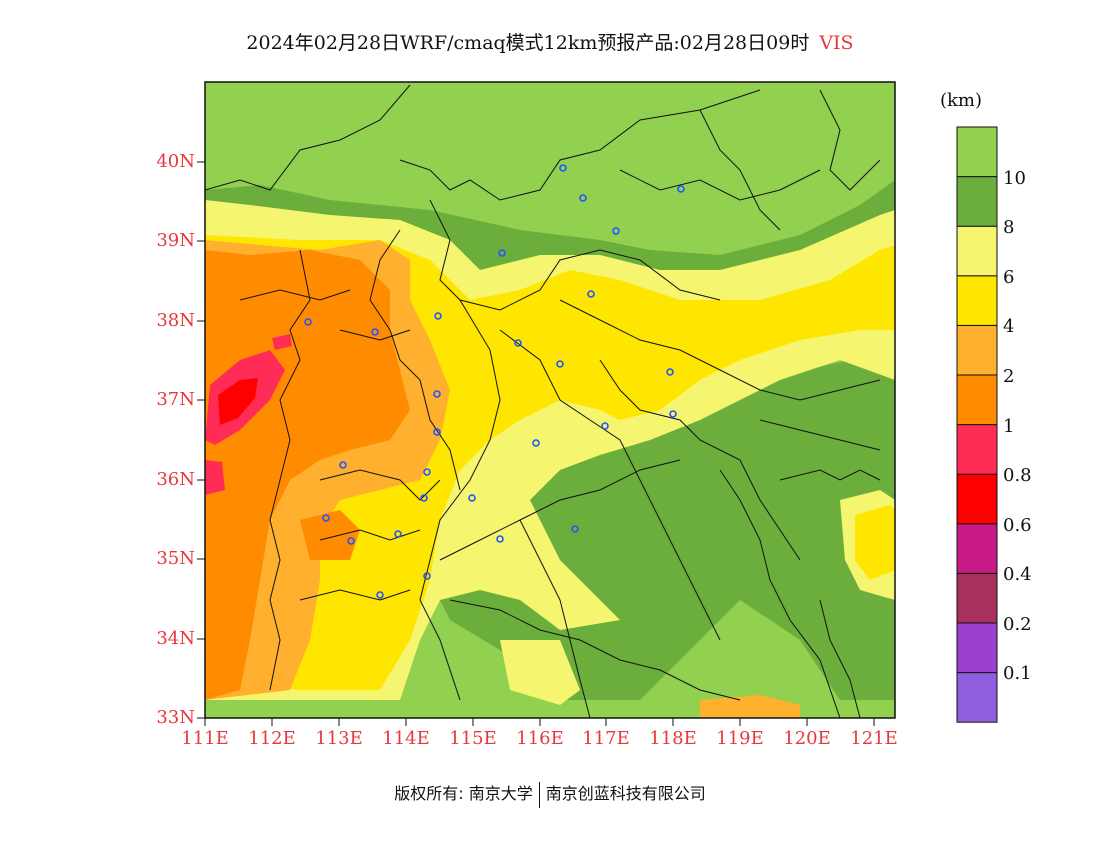  I want to click on lat-label-36n: 36N, so click(175, 479).